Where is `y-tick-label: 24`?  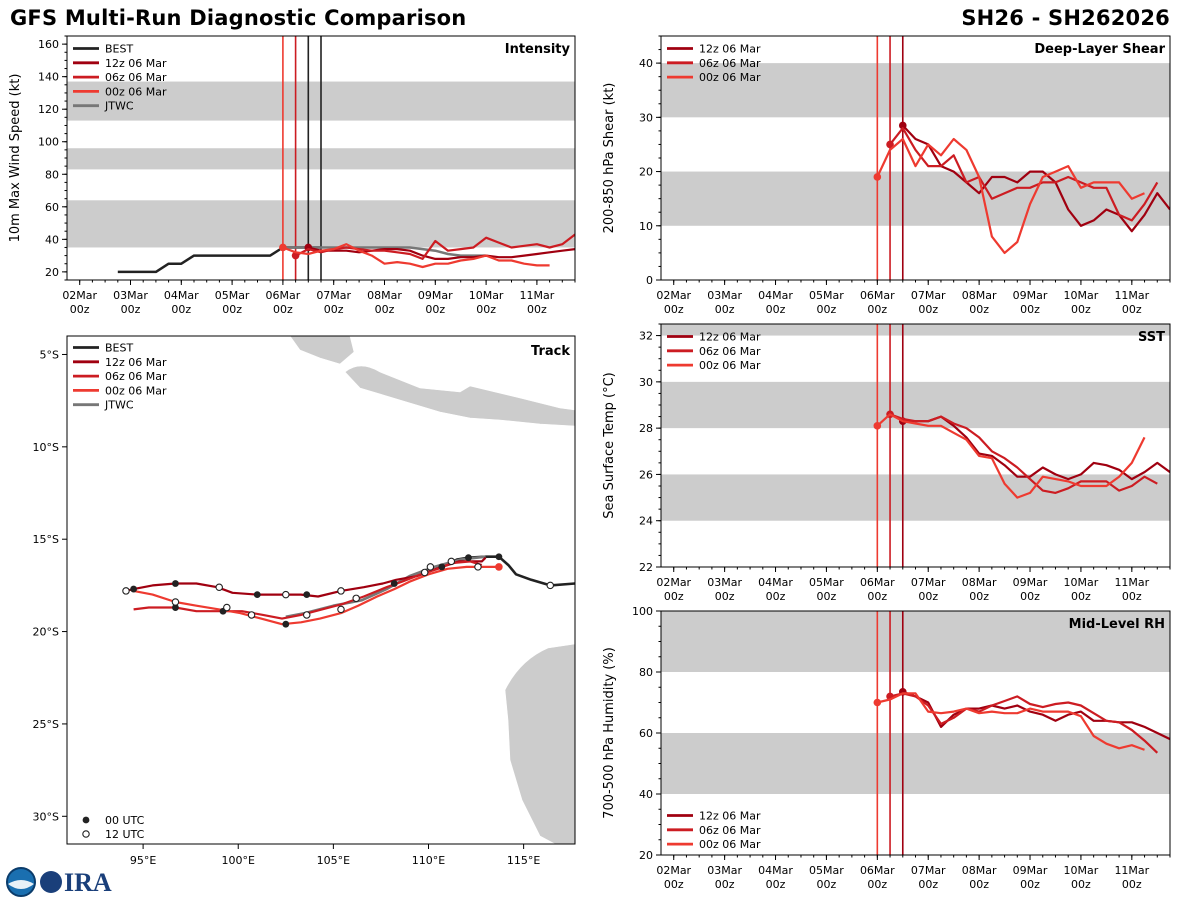
y-tick-label: 24 is located at coordinates (646, 521).